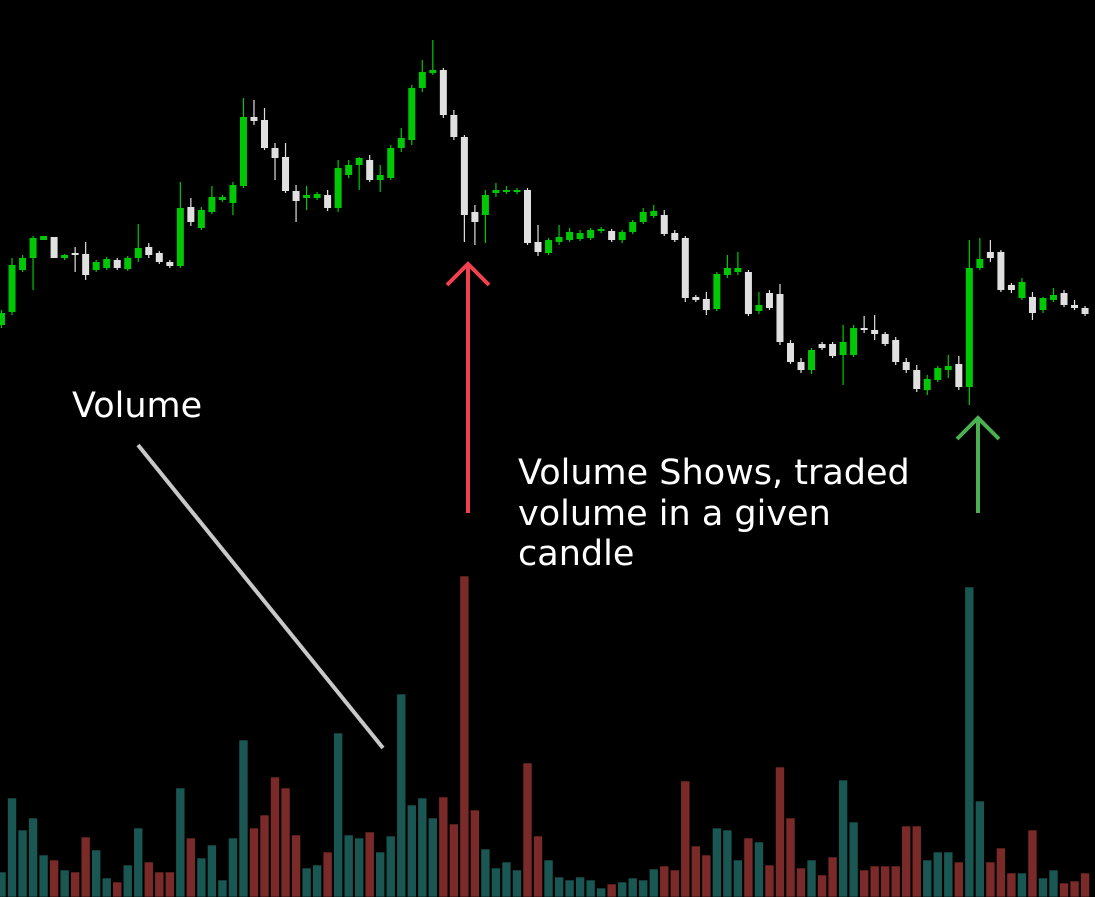 This screenshot has height=897, width=1095. I want to click on volume-label: Volume, so click(137, 406).